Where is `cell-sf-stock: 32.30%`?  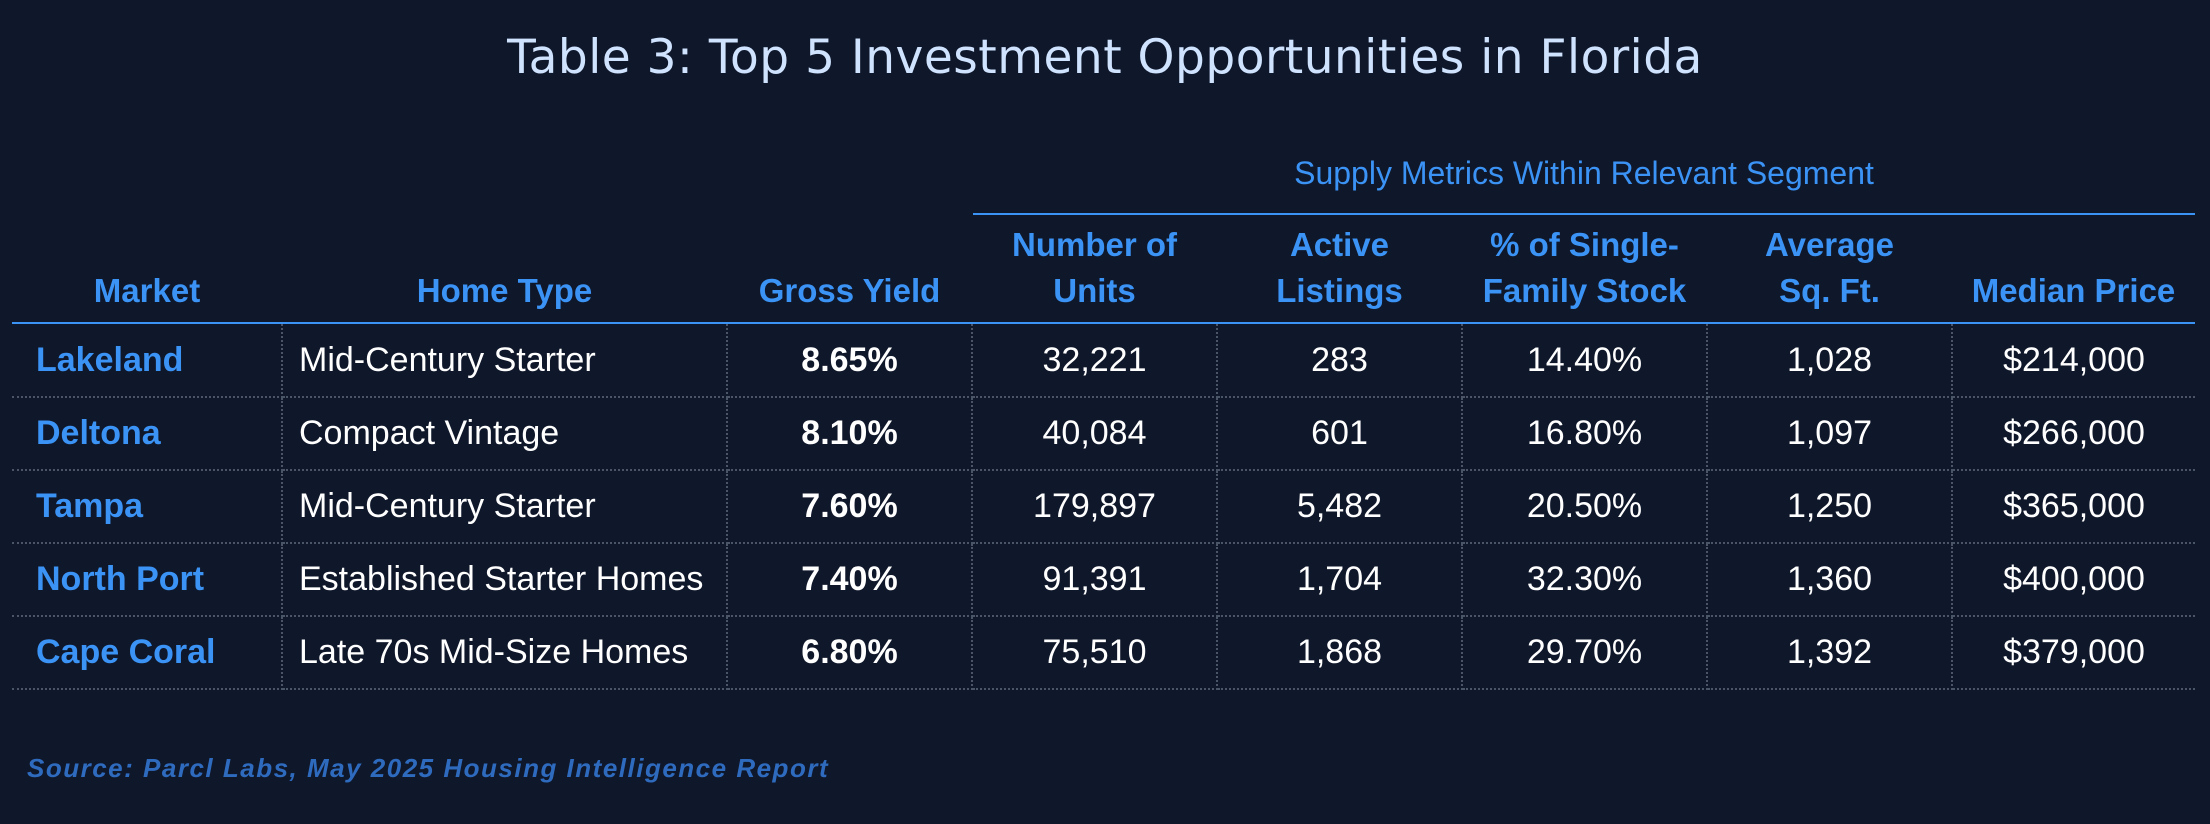 cell-sf-stock: 32.30% is located at coordinates (1585, 580).